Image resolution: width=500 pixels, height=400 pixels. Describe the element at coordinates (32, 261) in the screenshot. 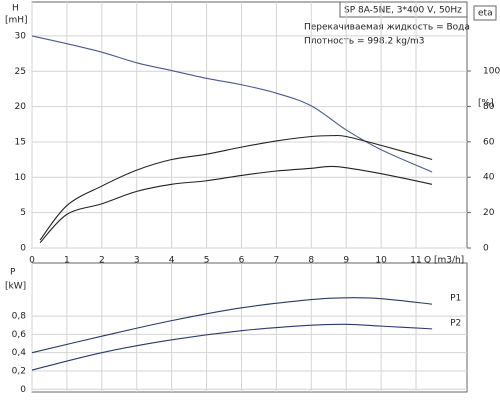

I see `x-tick-label: 0` at that location.